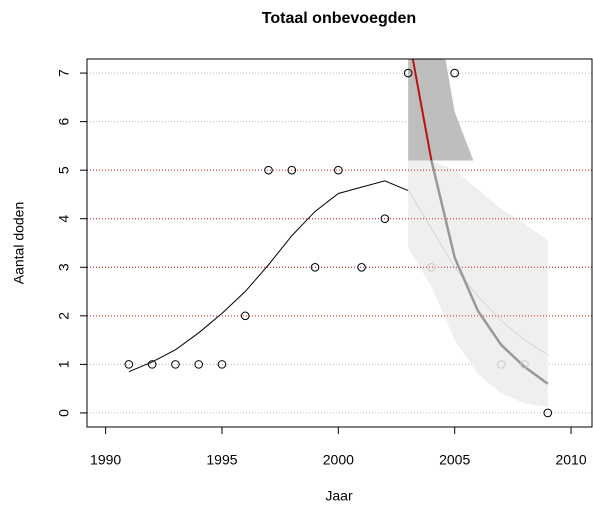 The image size is (593, 508). I want to click on x-tick-label: 1995, so click(221, 460).